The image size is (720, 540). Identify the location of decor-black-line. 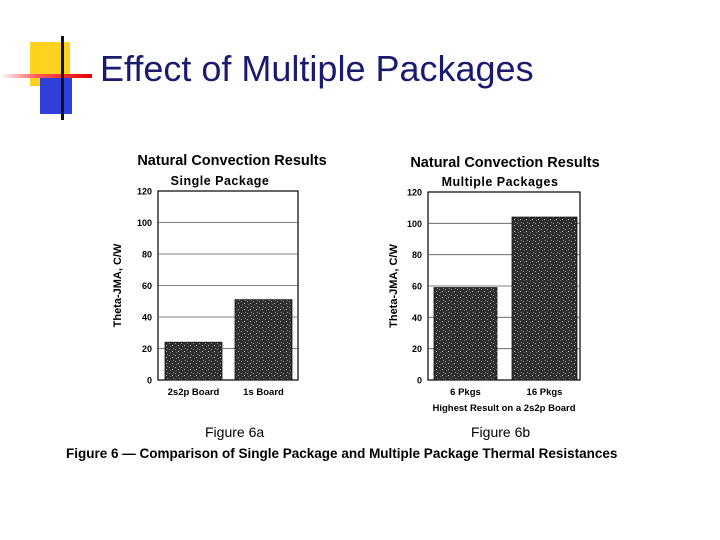
(62, 78).